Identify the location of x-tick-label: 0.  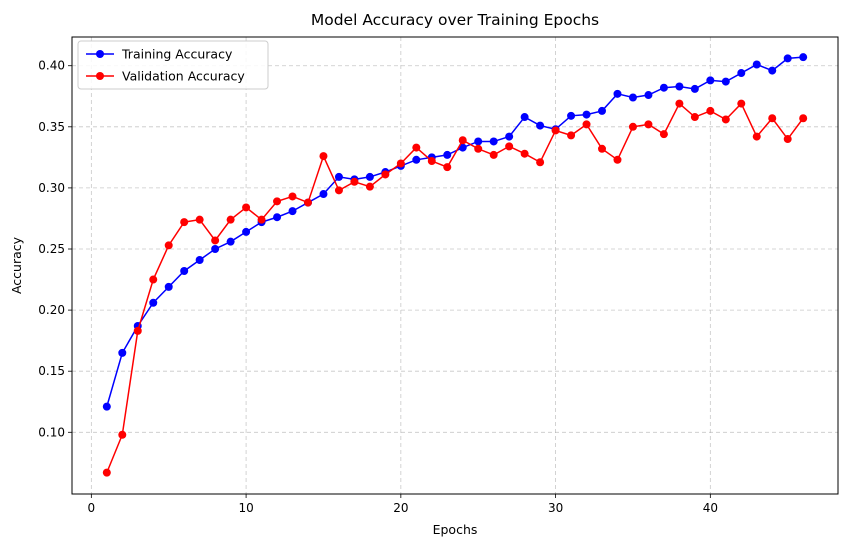
(92, 508).